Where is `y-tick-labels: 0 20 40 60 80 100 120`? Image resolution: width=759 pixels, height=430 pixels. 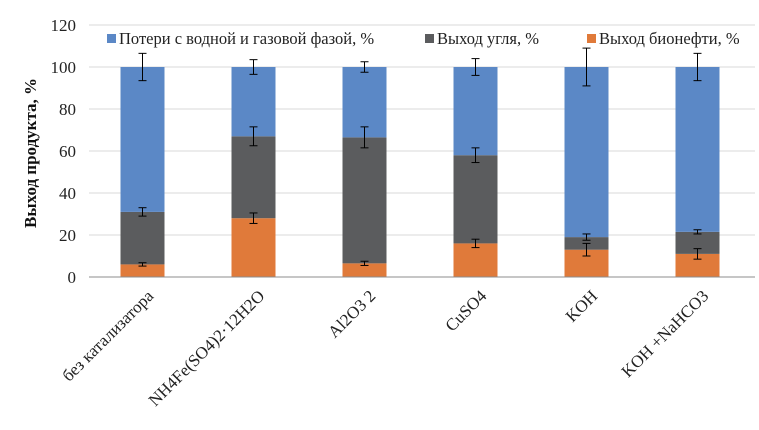
y-tick-labels: 0 20 40 60 80 100 120 is located at coordinates (64, 151).